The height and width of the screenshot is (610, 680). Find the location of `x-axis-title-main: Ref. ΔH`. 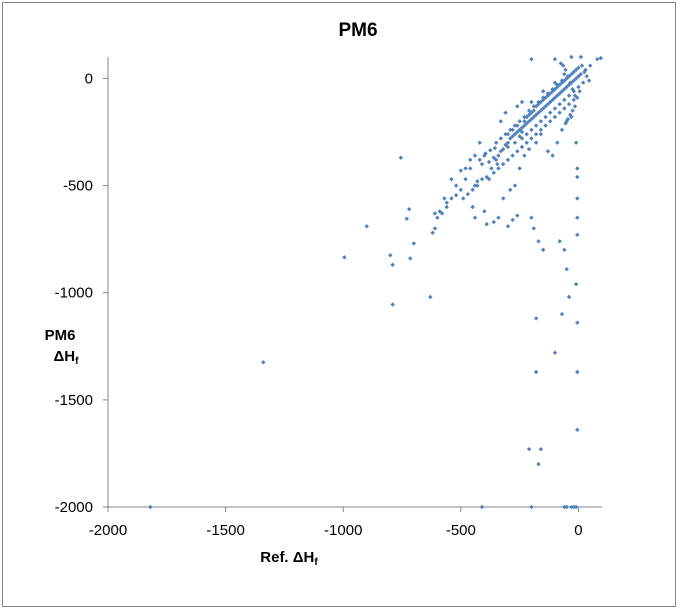

x-axis-title-main: Ref. ΔH is located at coordinates (287, 557).